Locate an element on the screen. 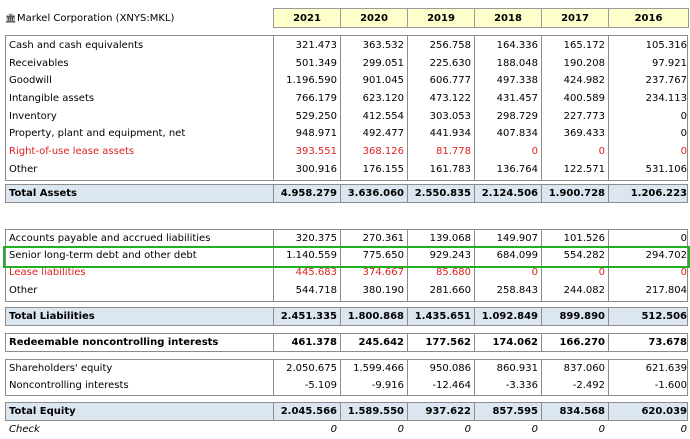  row-label: Property, plant and equipment, net is located at coordinates (97, 133).